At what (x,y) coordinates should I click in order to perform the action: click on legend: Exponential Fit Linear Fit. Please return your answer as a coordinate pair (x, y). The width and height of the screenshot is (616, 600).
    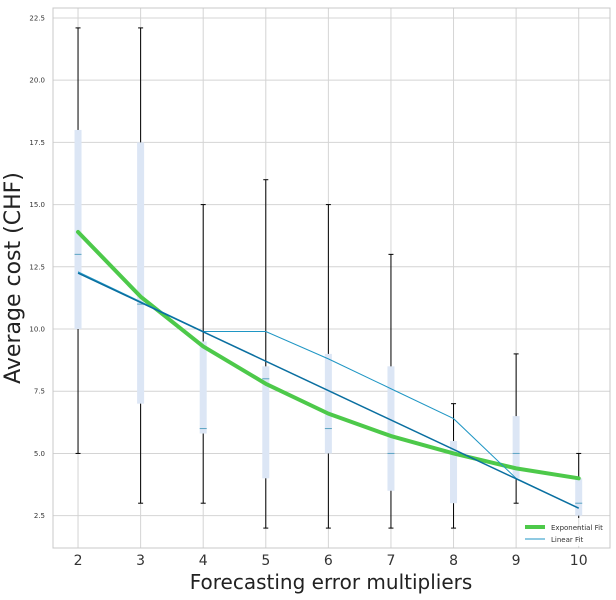
    Looking at the image, I should click on (562, 532).